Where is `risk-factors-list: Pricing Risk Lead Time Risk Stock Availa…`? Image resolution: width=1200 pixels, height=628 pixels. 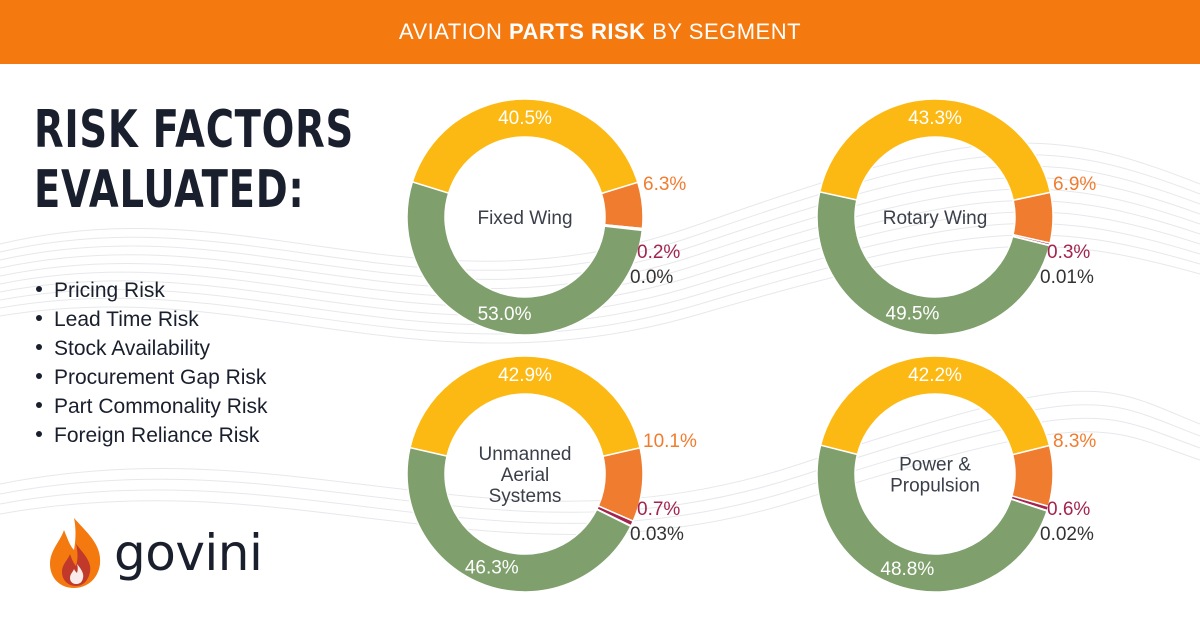 risk-factors-list: Pricing Risk Lead Time Risk Stock Availa… is located at coordinates (152, 363).